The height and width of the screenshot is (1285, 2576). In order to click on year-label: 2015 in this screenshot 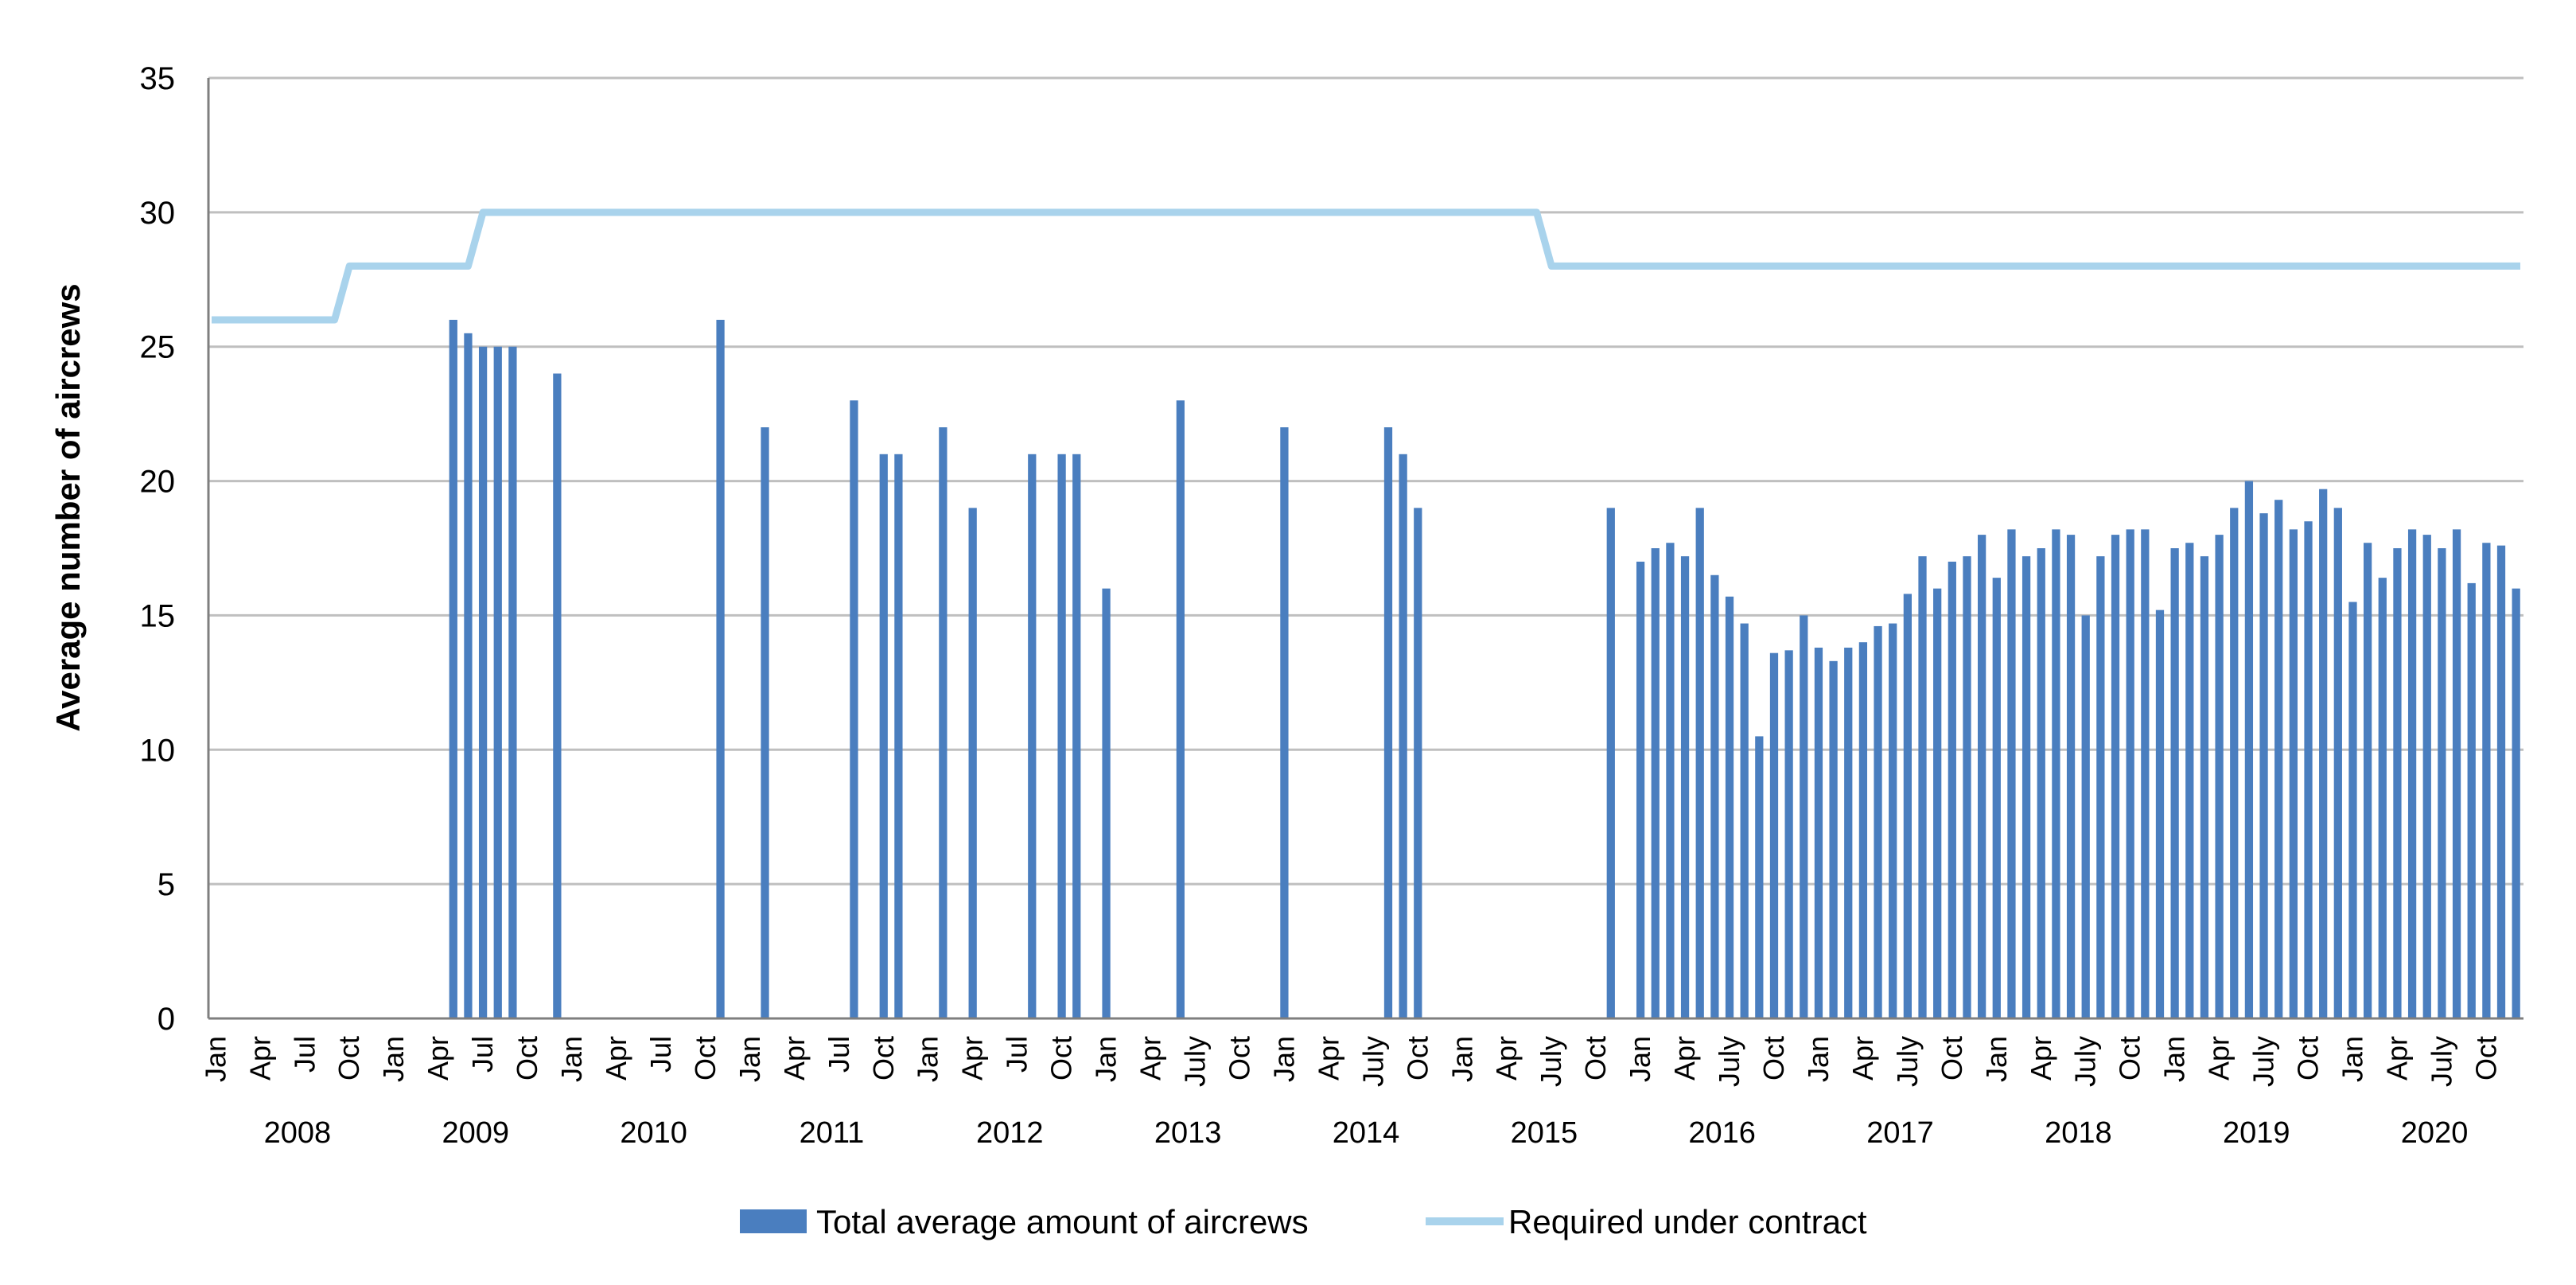, I will do `click(1545, 1133)`.